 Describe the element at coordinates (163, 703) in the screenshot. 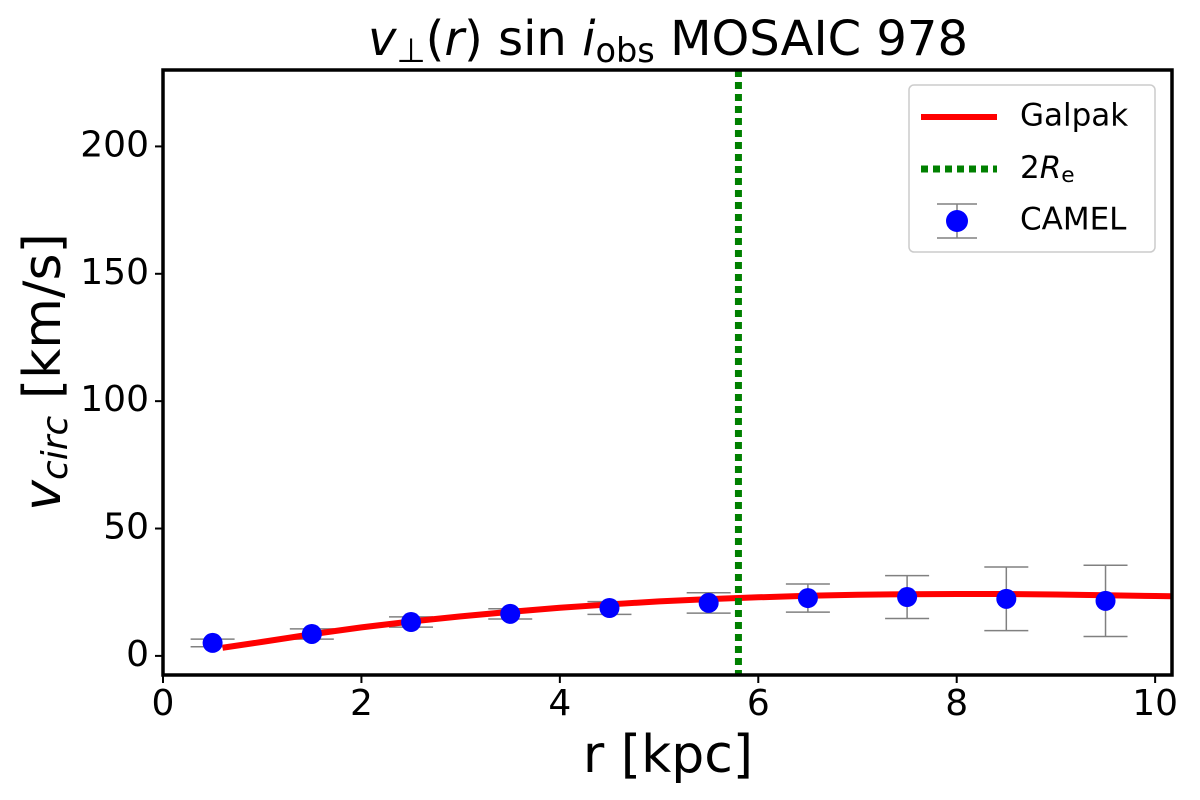

I see `x-tick-label: 0` at that location.